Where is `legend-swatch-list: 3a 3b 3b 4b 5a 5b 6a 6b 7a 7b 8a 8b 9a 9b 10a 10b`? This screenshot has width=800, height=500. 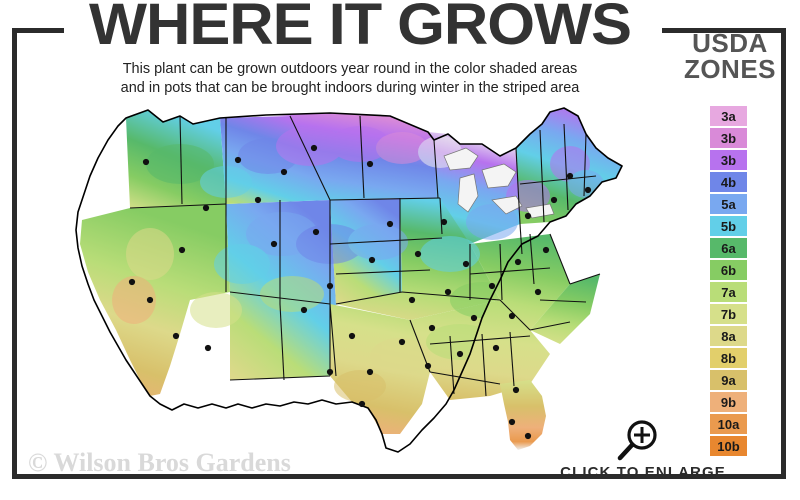 legend-swatch-list: 3a 3b 3b 4b 5a 5b 6a 6b 7a 7b 8a 8b 9a 9b 10a 10b is located at coordinates (728, 281).